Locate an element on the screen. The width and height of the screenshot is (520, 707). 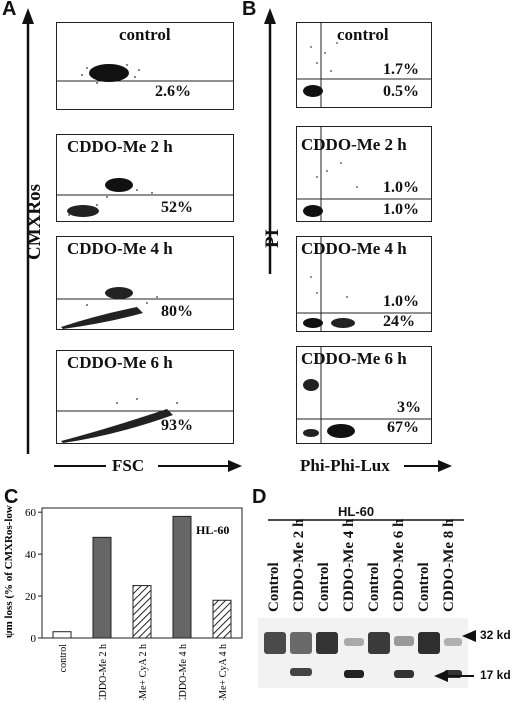
panel-letter-a: A is located at coordinates (9, 10).